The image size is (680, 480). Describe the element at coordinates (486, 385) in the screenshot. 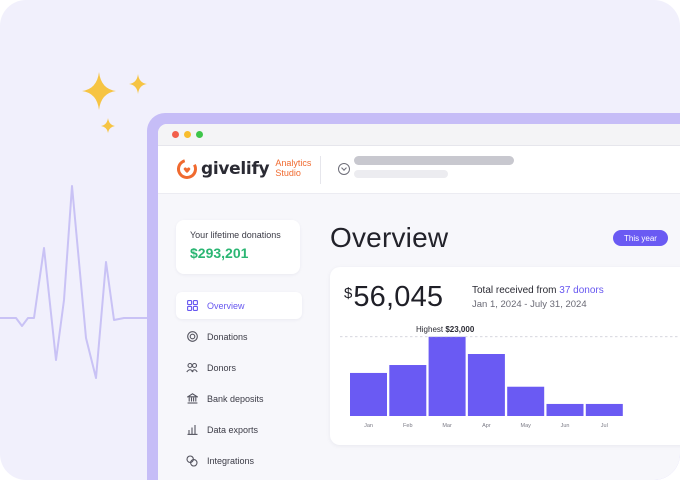

I see `bar-apr` at that location.